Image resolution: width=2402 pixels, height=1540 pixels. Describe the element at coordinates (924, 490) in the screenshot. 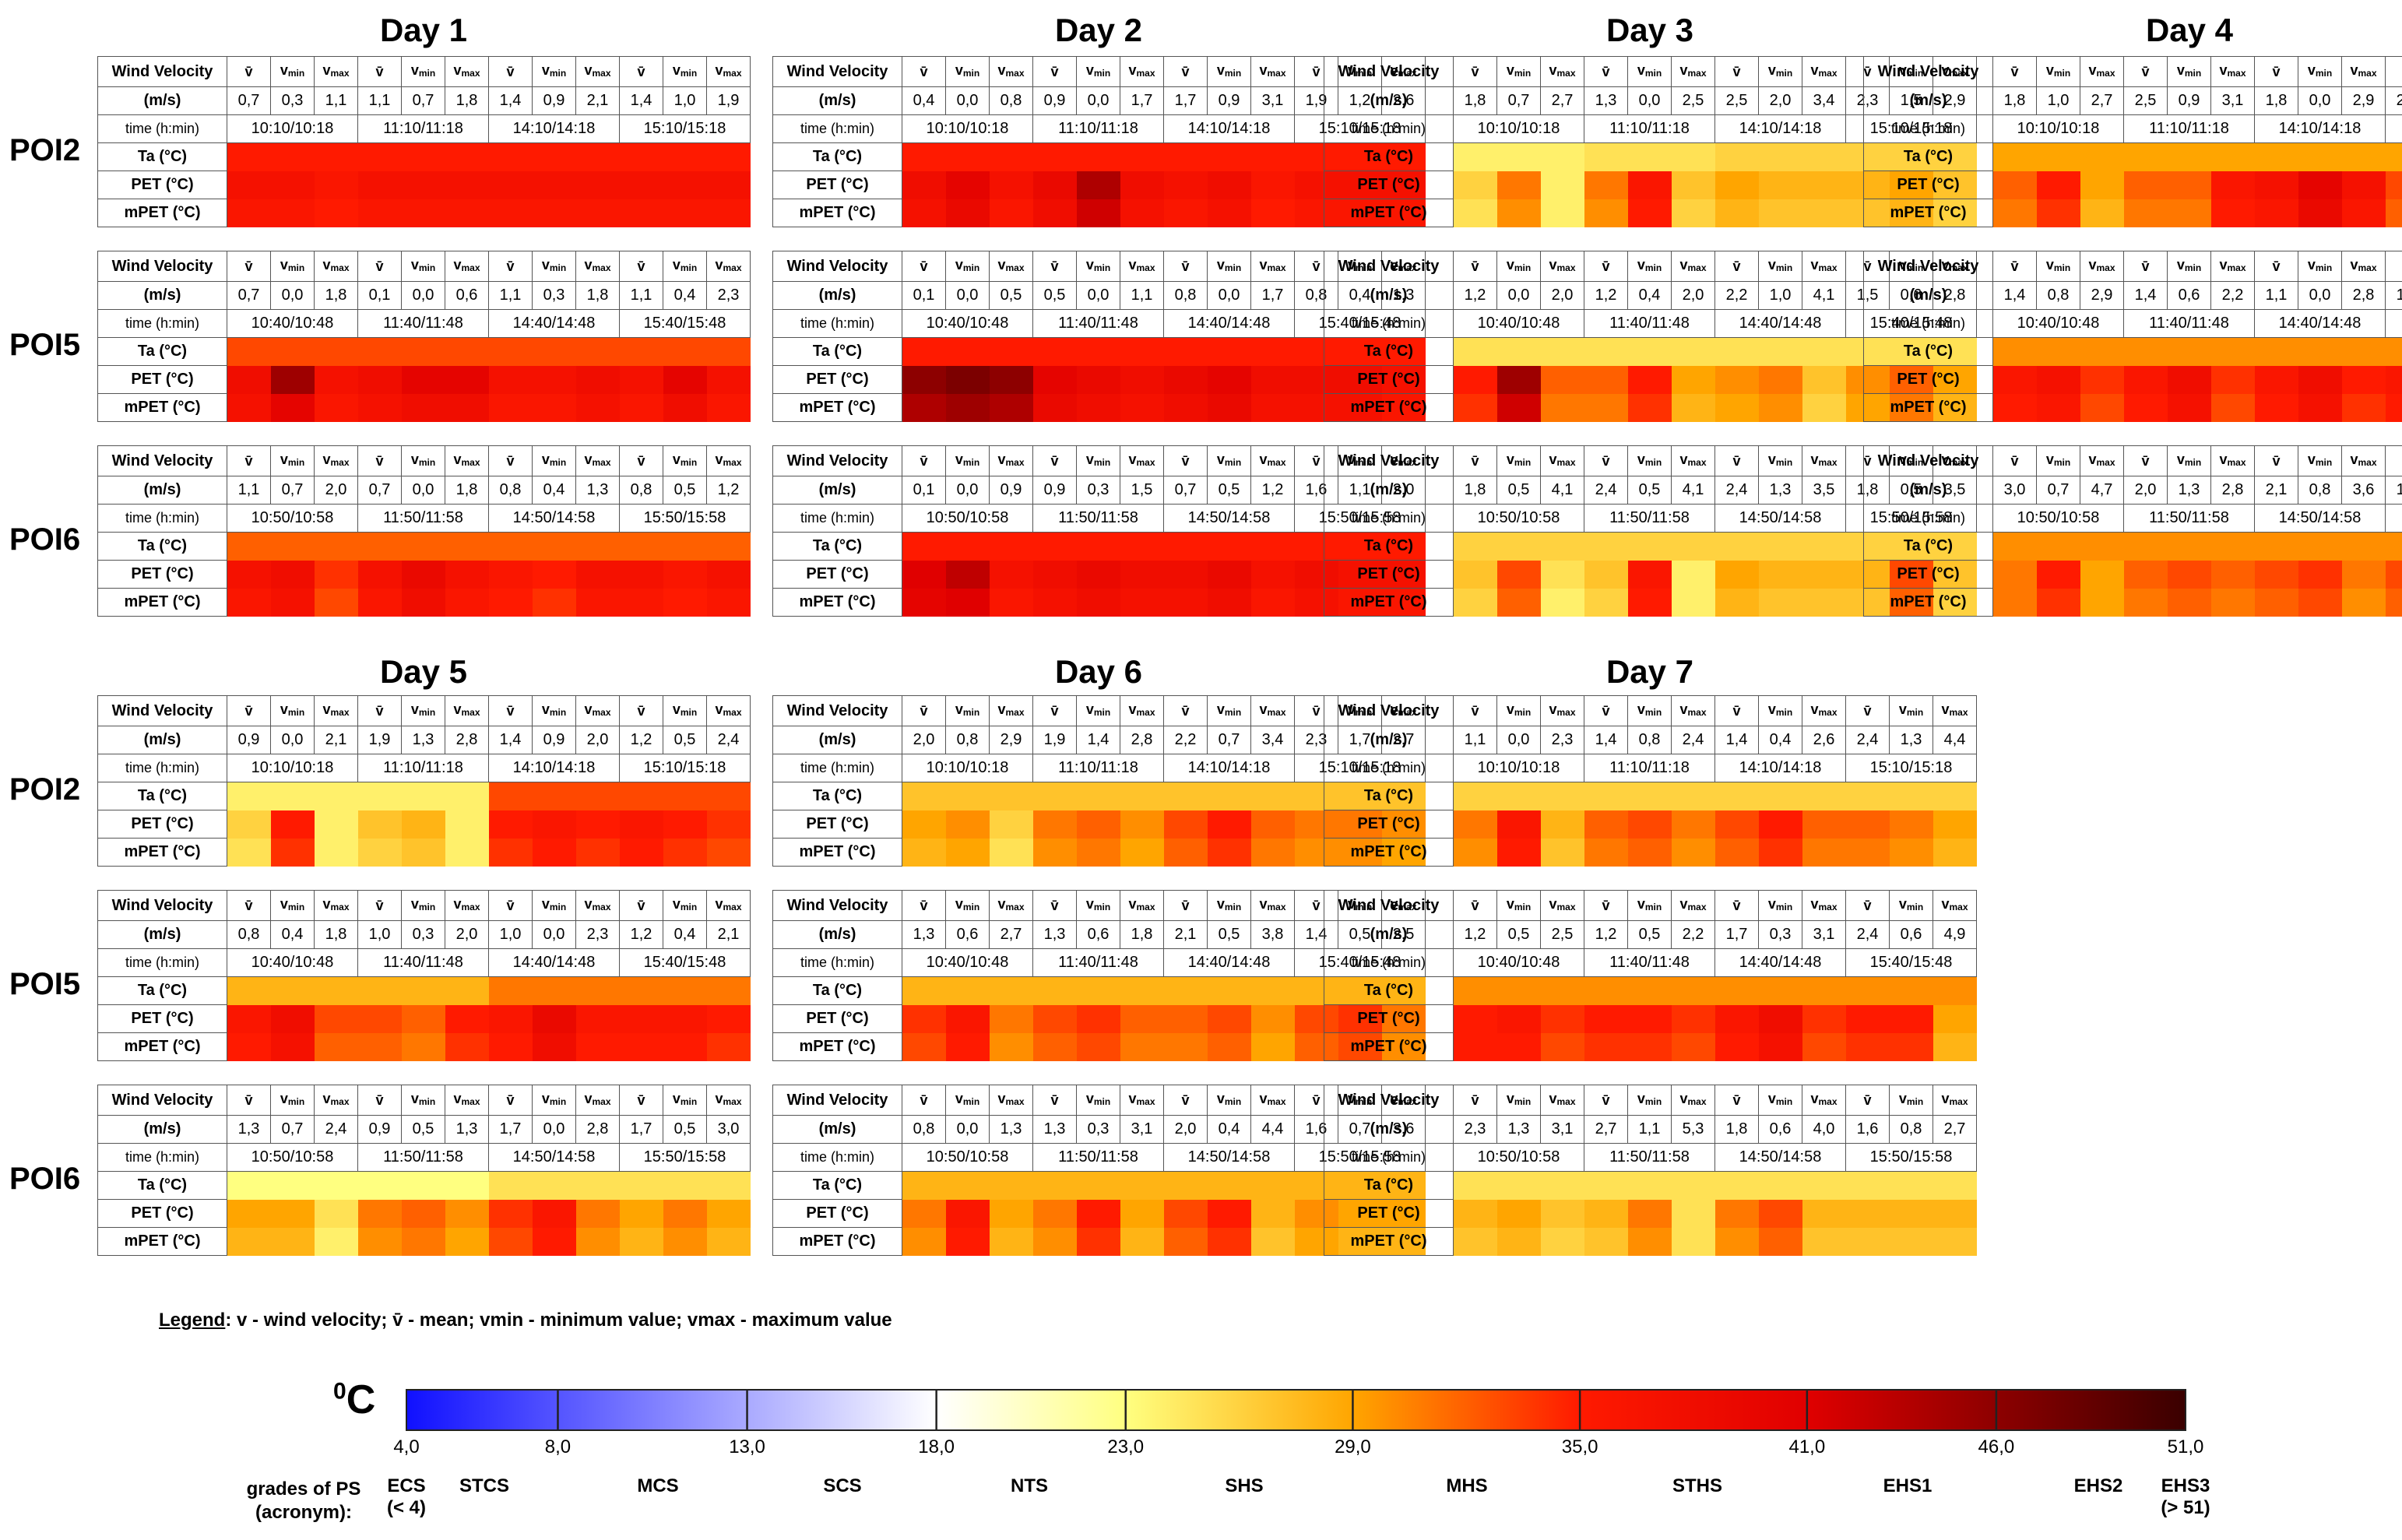

I see `wind-value: 0,1` at that location.